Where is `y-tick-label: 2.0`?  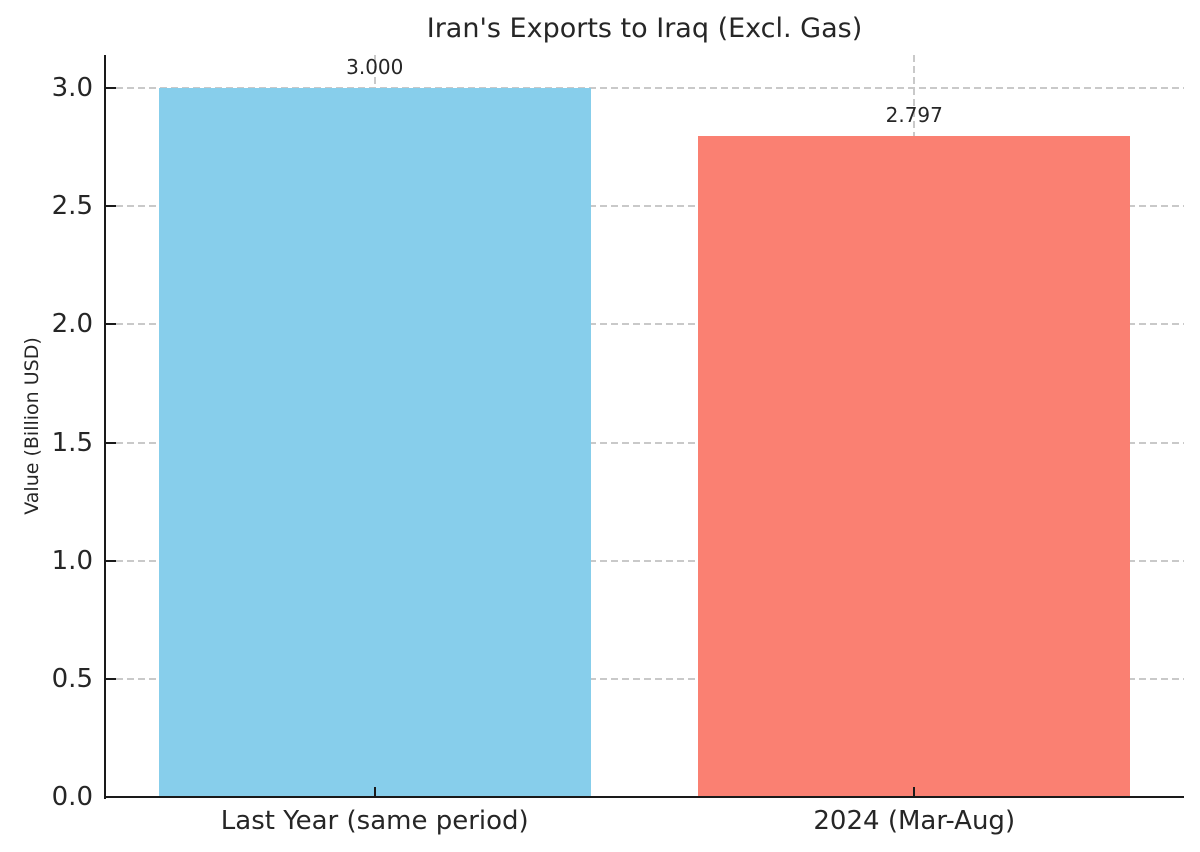
y-tick-label: 2.0 is located at coordinates (72, 324).